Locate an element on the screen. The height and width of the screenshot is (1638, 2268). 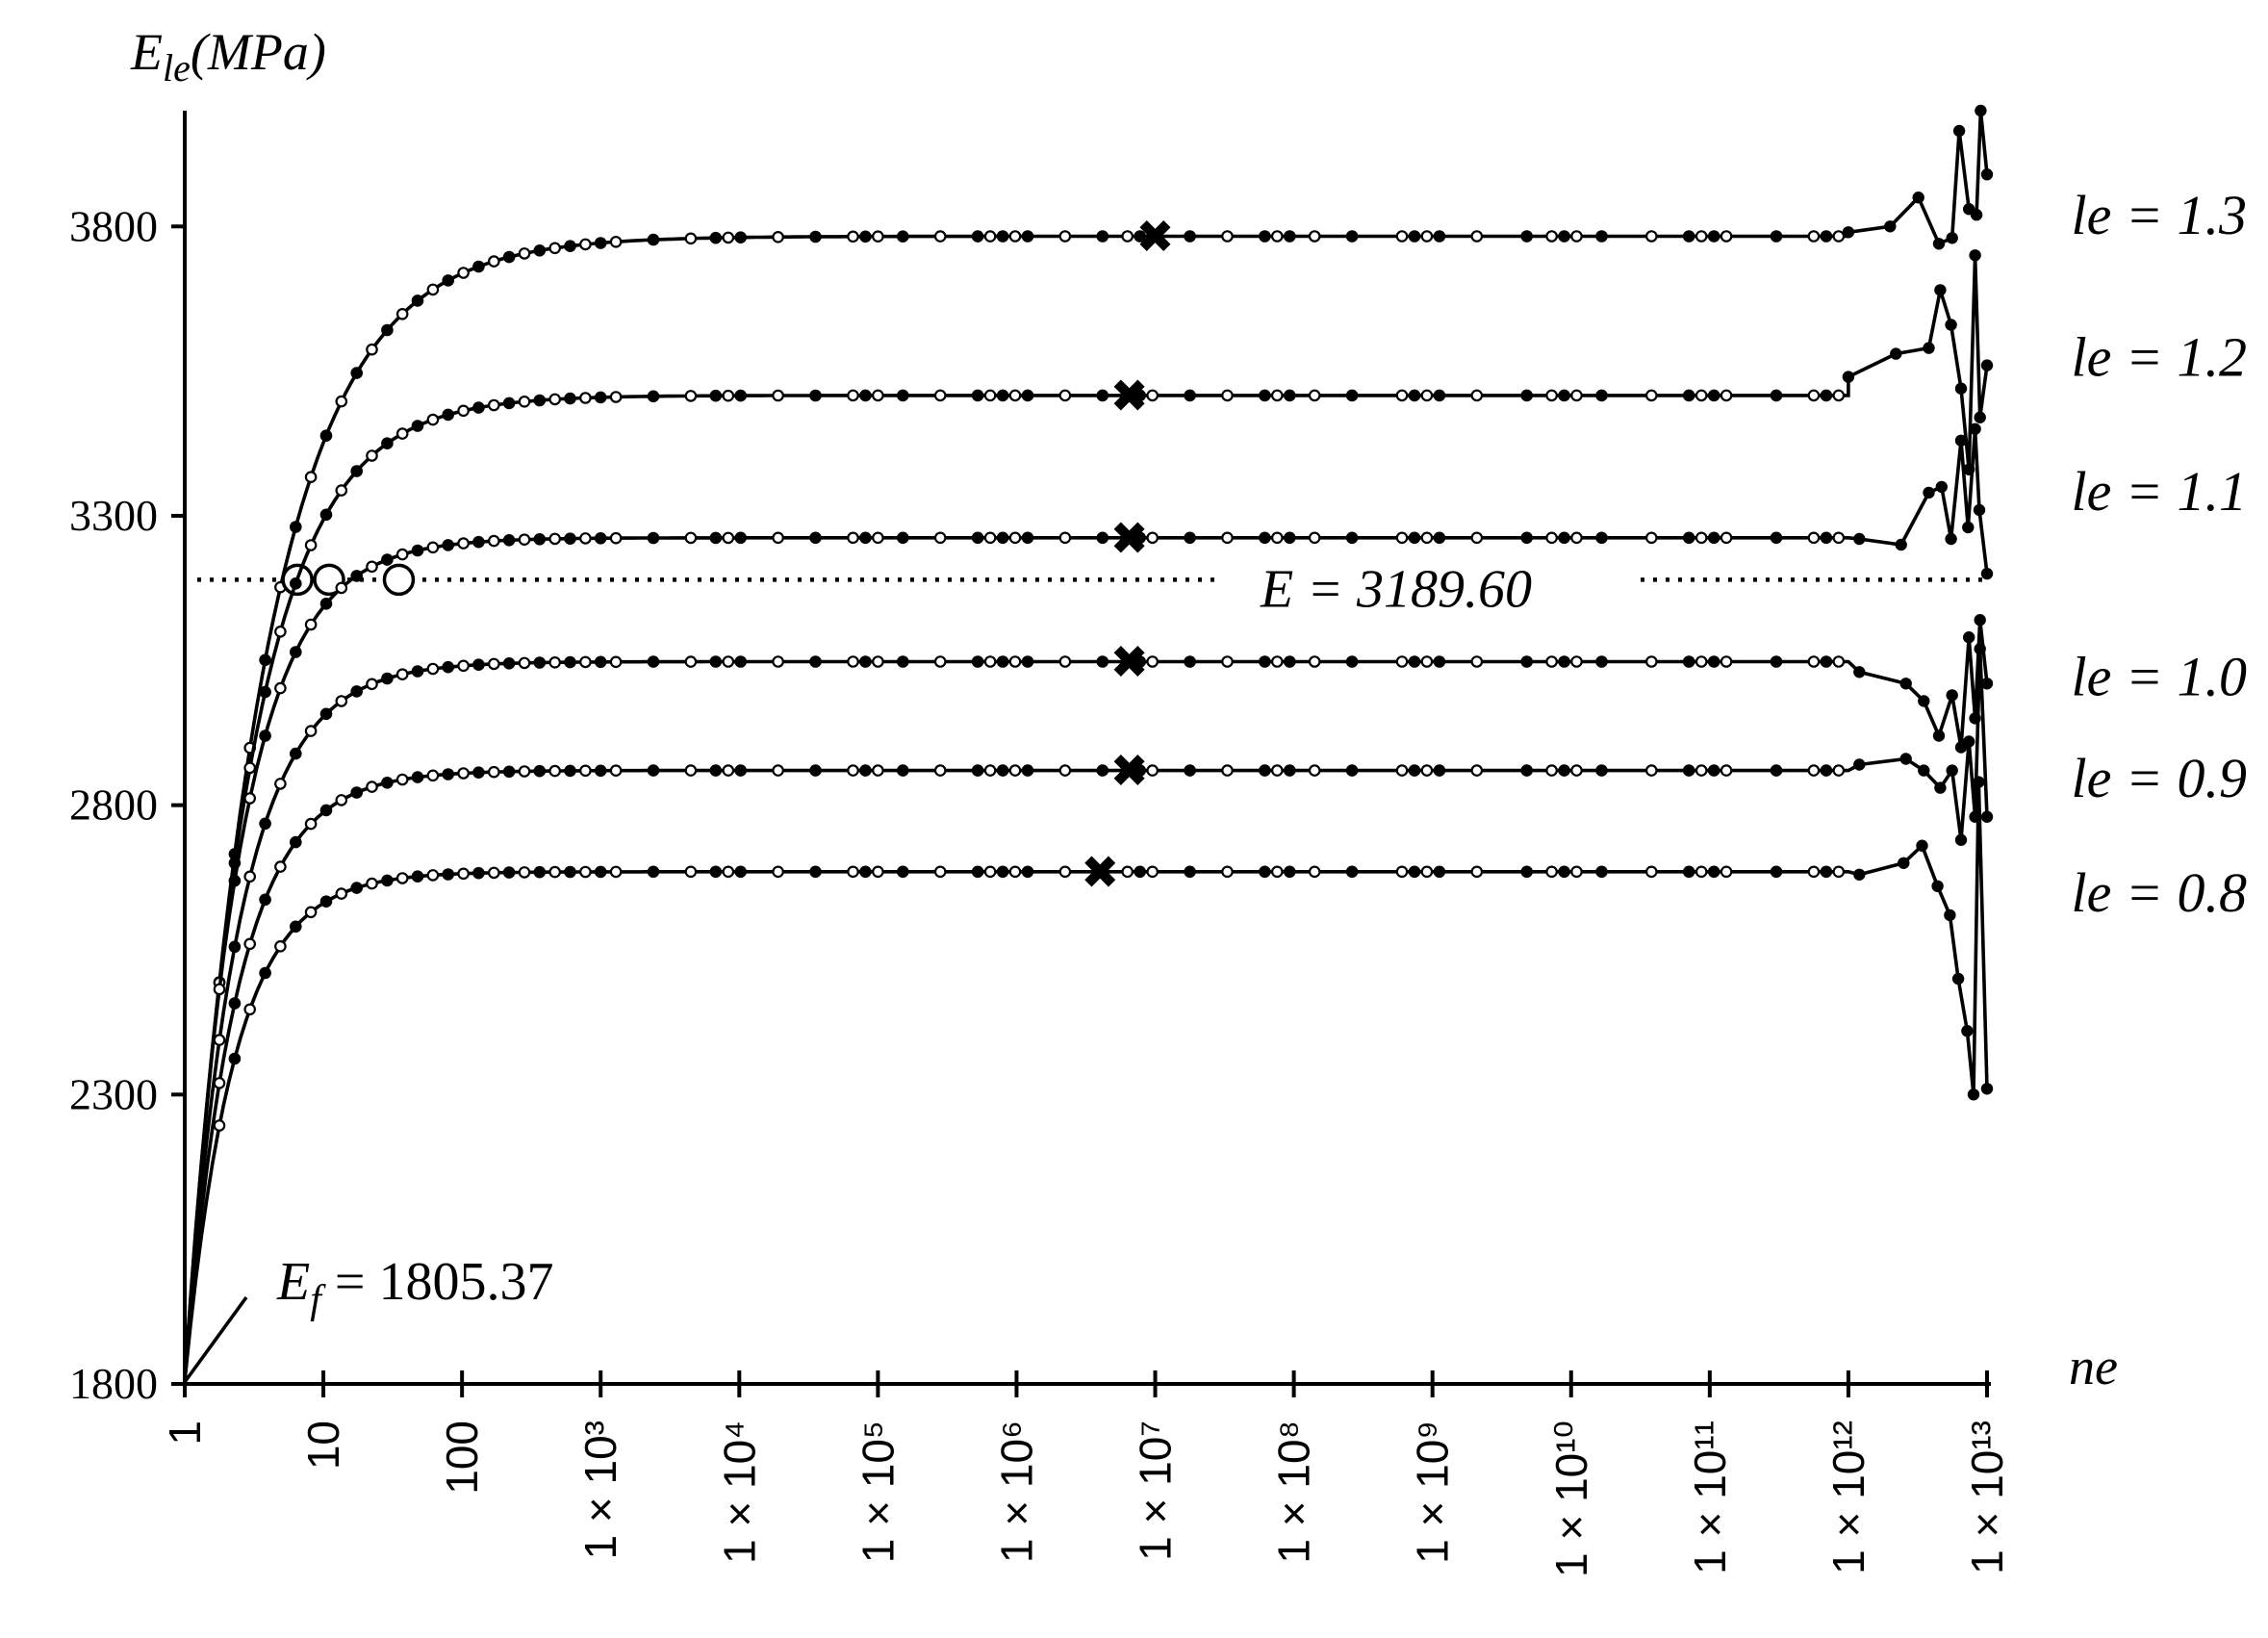
series-label: le = 1.1 is located at coordinates (2160, 492).